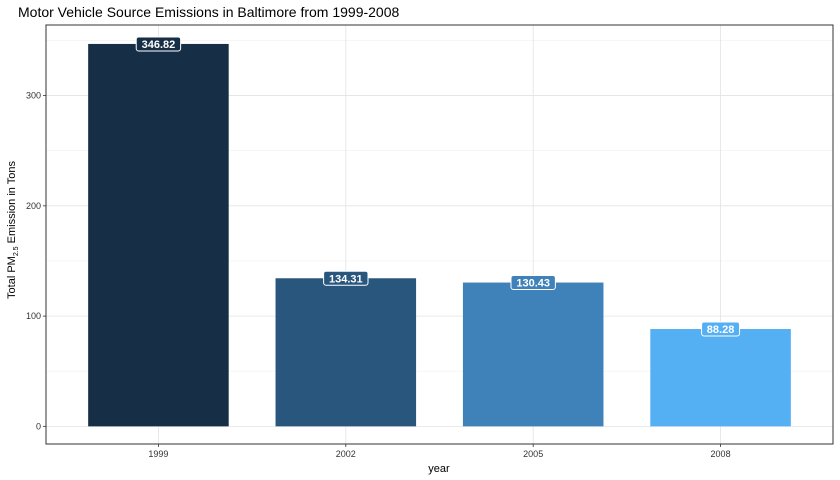  I want to click on data-label: 134.31, so click(346, 279).